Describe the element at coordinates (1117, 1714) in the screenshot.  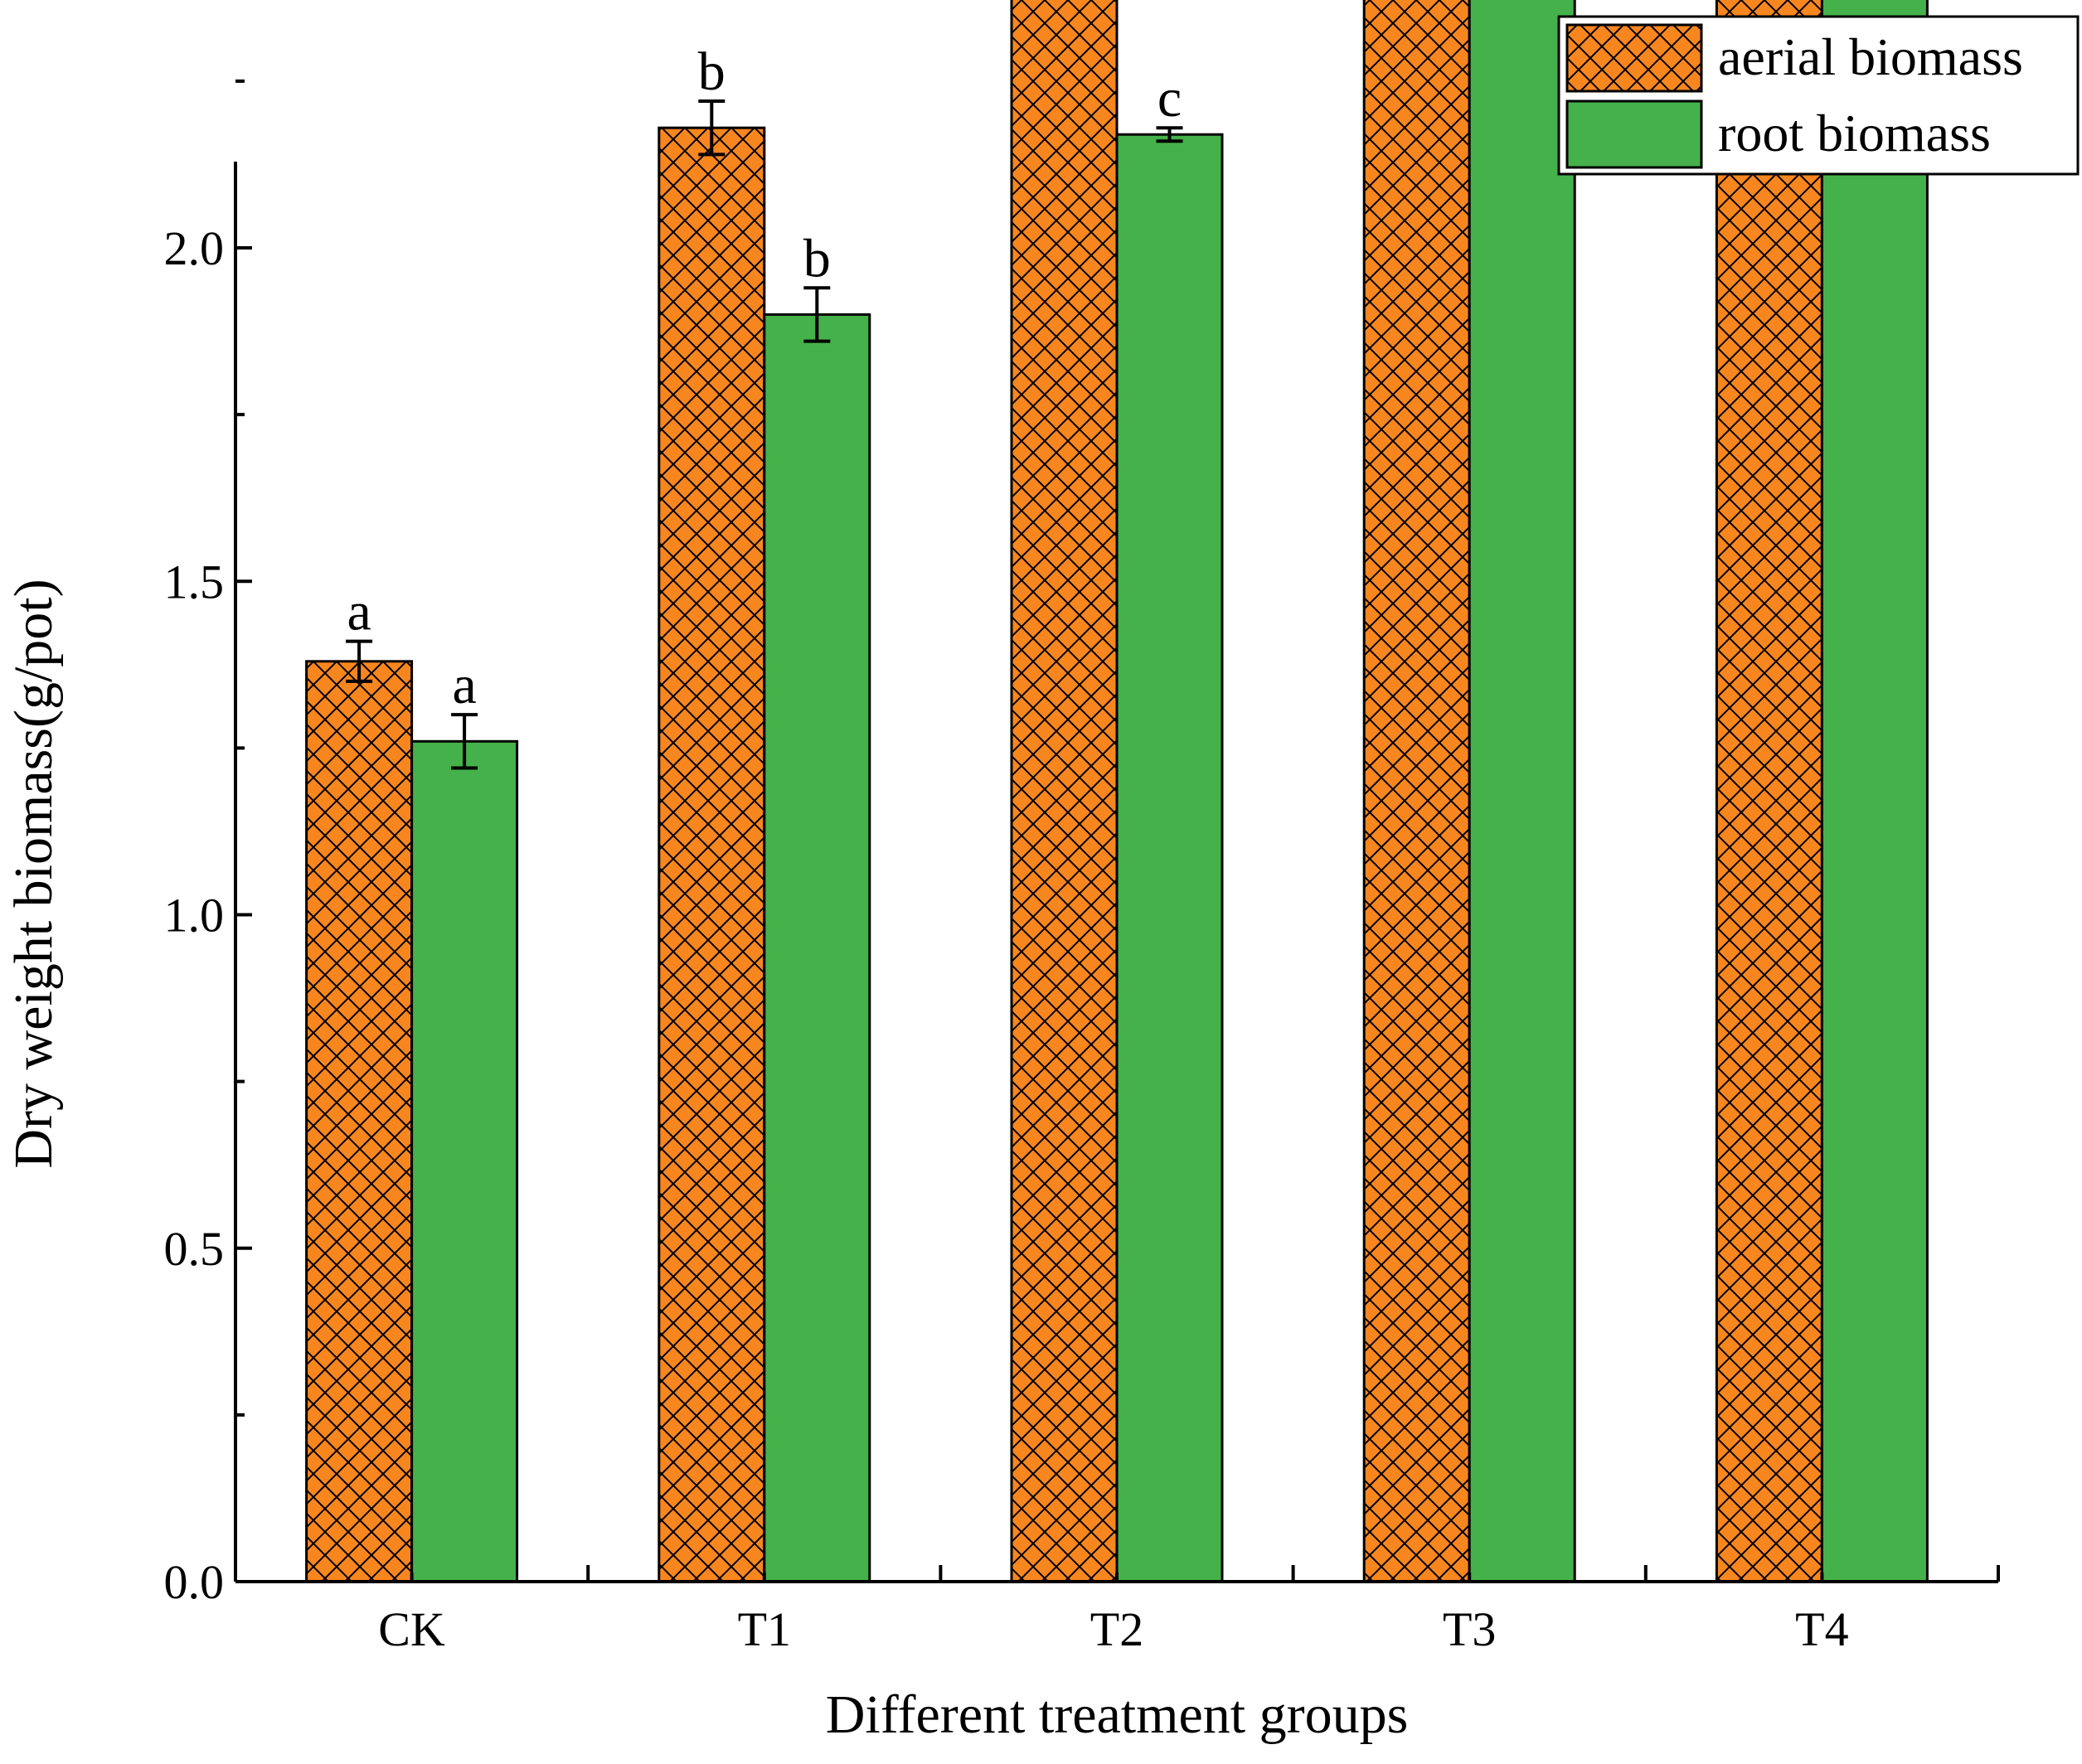
I see `x-axis-title: Different treatment groups` at that location.